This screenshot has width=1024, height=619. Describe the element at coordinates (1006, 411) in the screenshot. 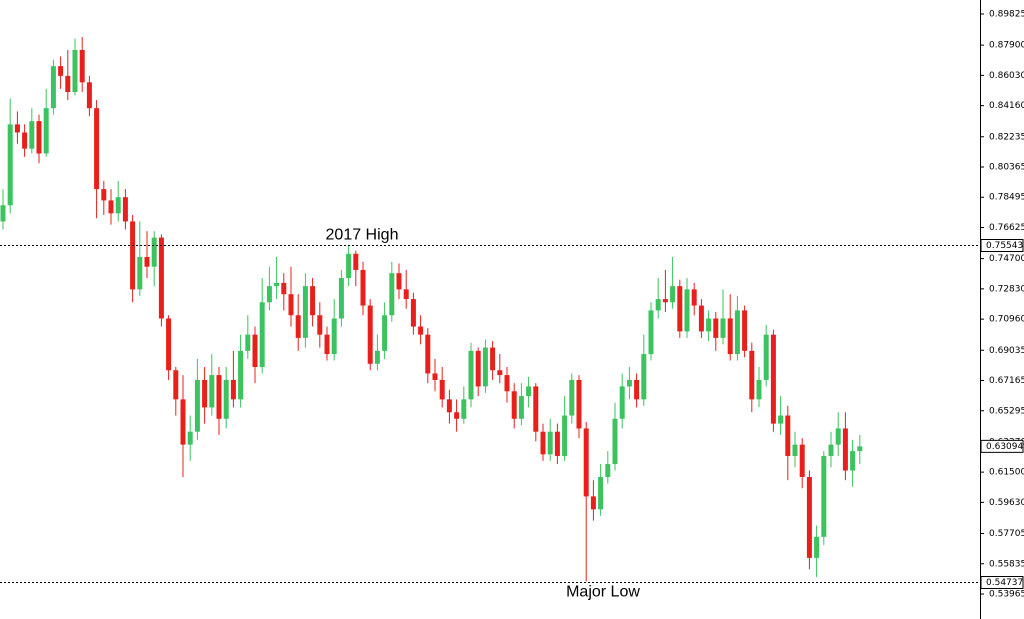

I see `y-tick-label: 0.65295` at that location.